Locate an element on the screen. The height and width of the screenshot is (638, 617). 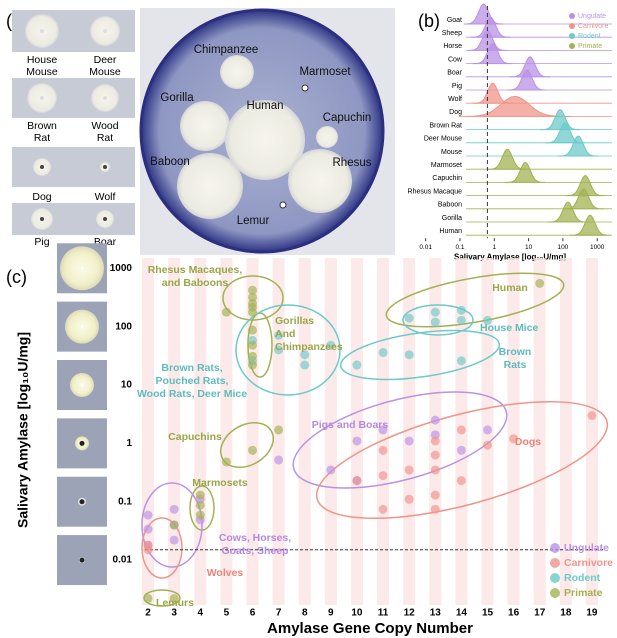
annotation: Gorillas is located at coordinates (294, 321).